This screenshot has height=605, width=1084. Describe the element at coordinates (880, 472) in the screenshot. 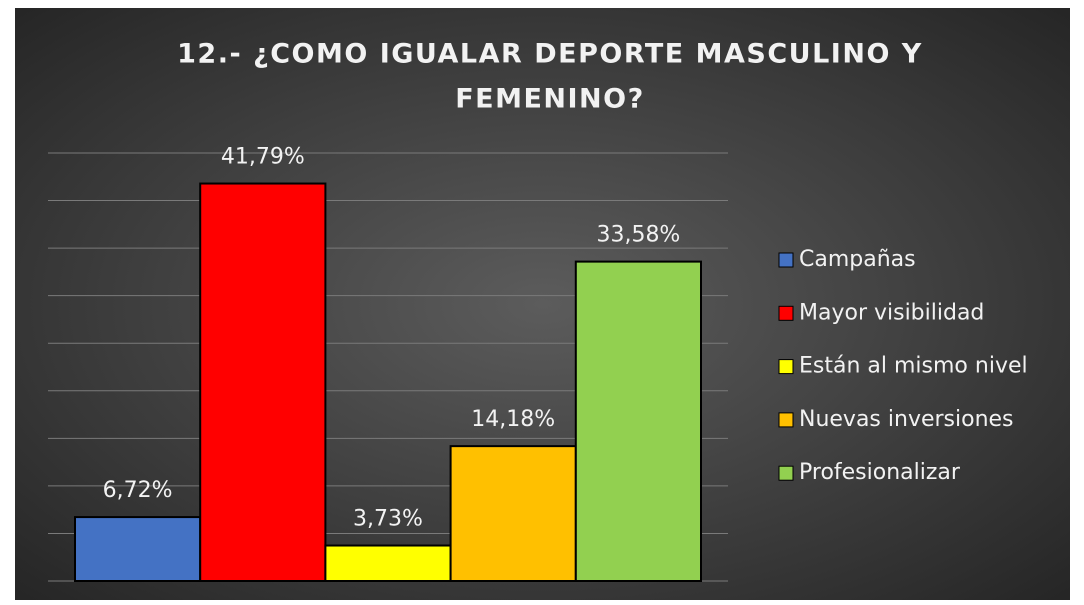

I see `legend-label: Profesionalizar` at that location.